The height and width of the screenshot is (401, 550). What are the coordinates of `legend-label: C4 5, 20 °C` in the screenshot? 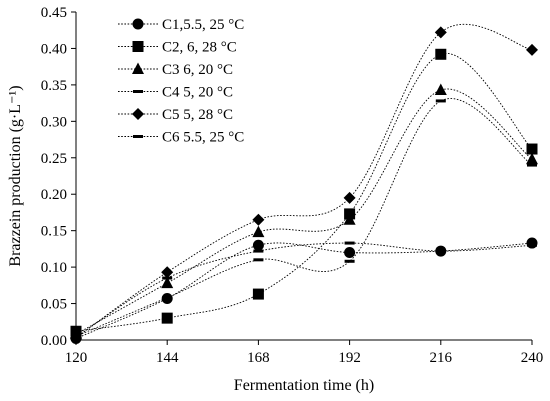 It's located at (197, 93).